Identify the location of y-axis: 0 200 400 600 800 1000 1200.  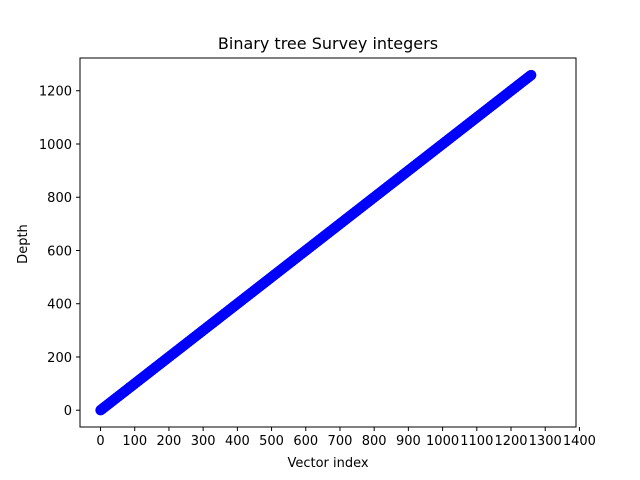
(59, 252).